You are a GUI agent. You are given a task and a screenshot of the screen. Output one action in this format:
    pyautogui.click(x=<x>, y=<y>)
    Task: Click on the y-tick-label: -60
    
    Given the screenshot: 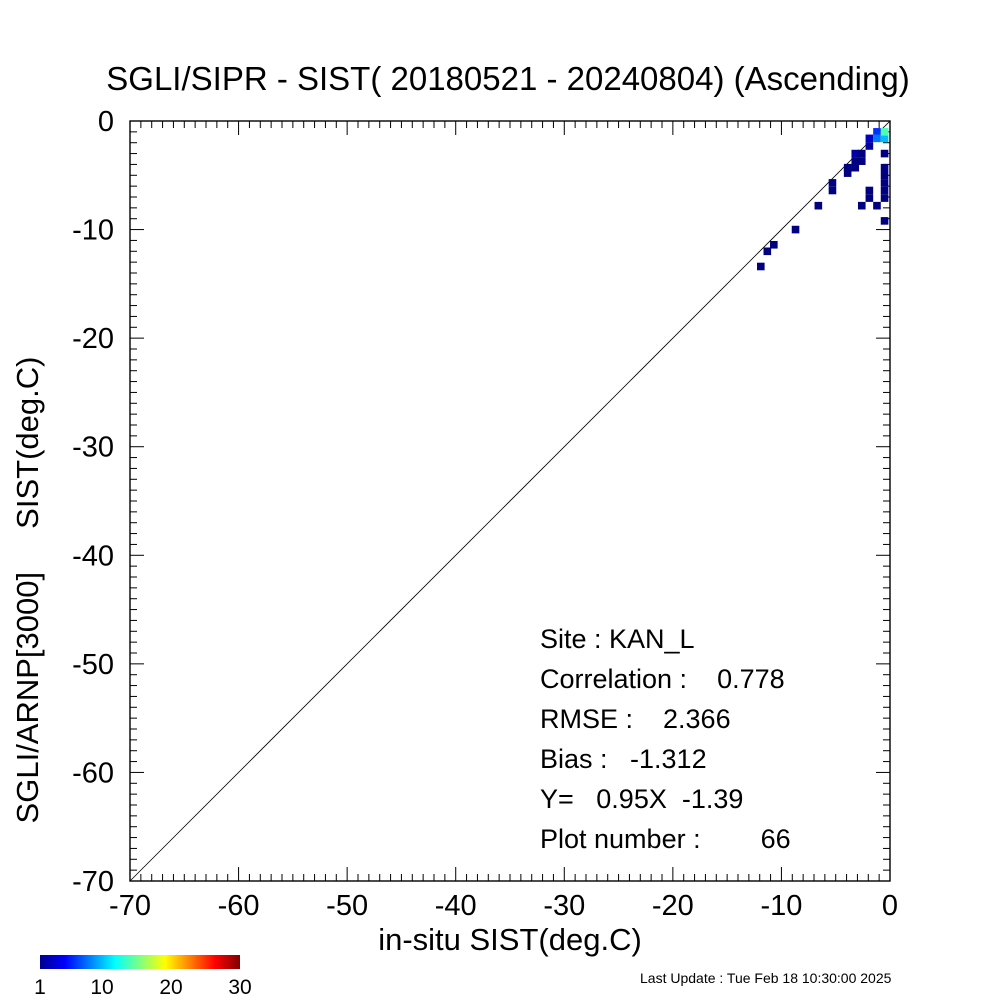 What is the action you would take?
    pyautogui.click(x=93, y=773)
    